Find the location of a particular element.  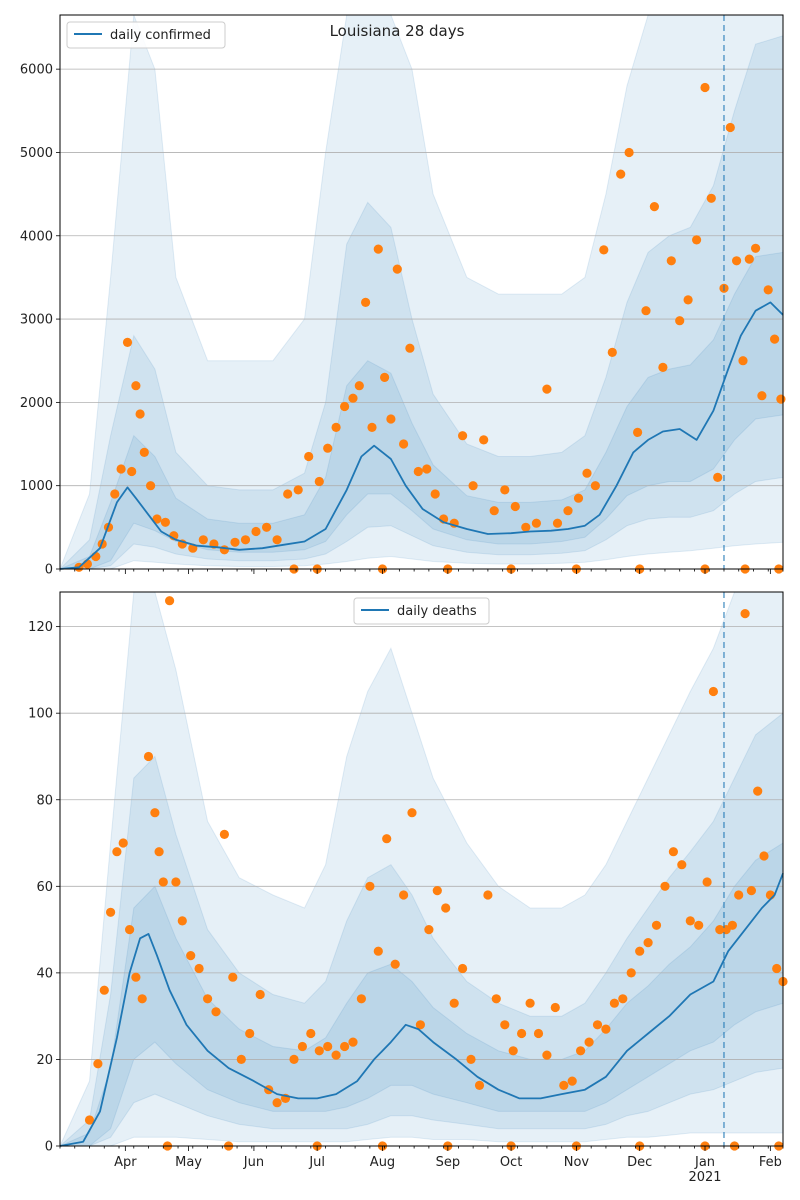

x-tick-label: May is located at coordinates (188, 1162).